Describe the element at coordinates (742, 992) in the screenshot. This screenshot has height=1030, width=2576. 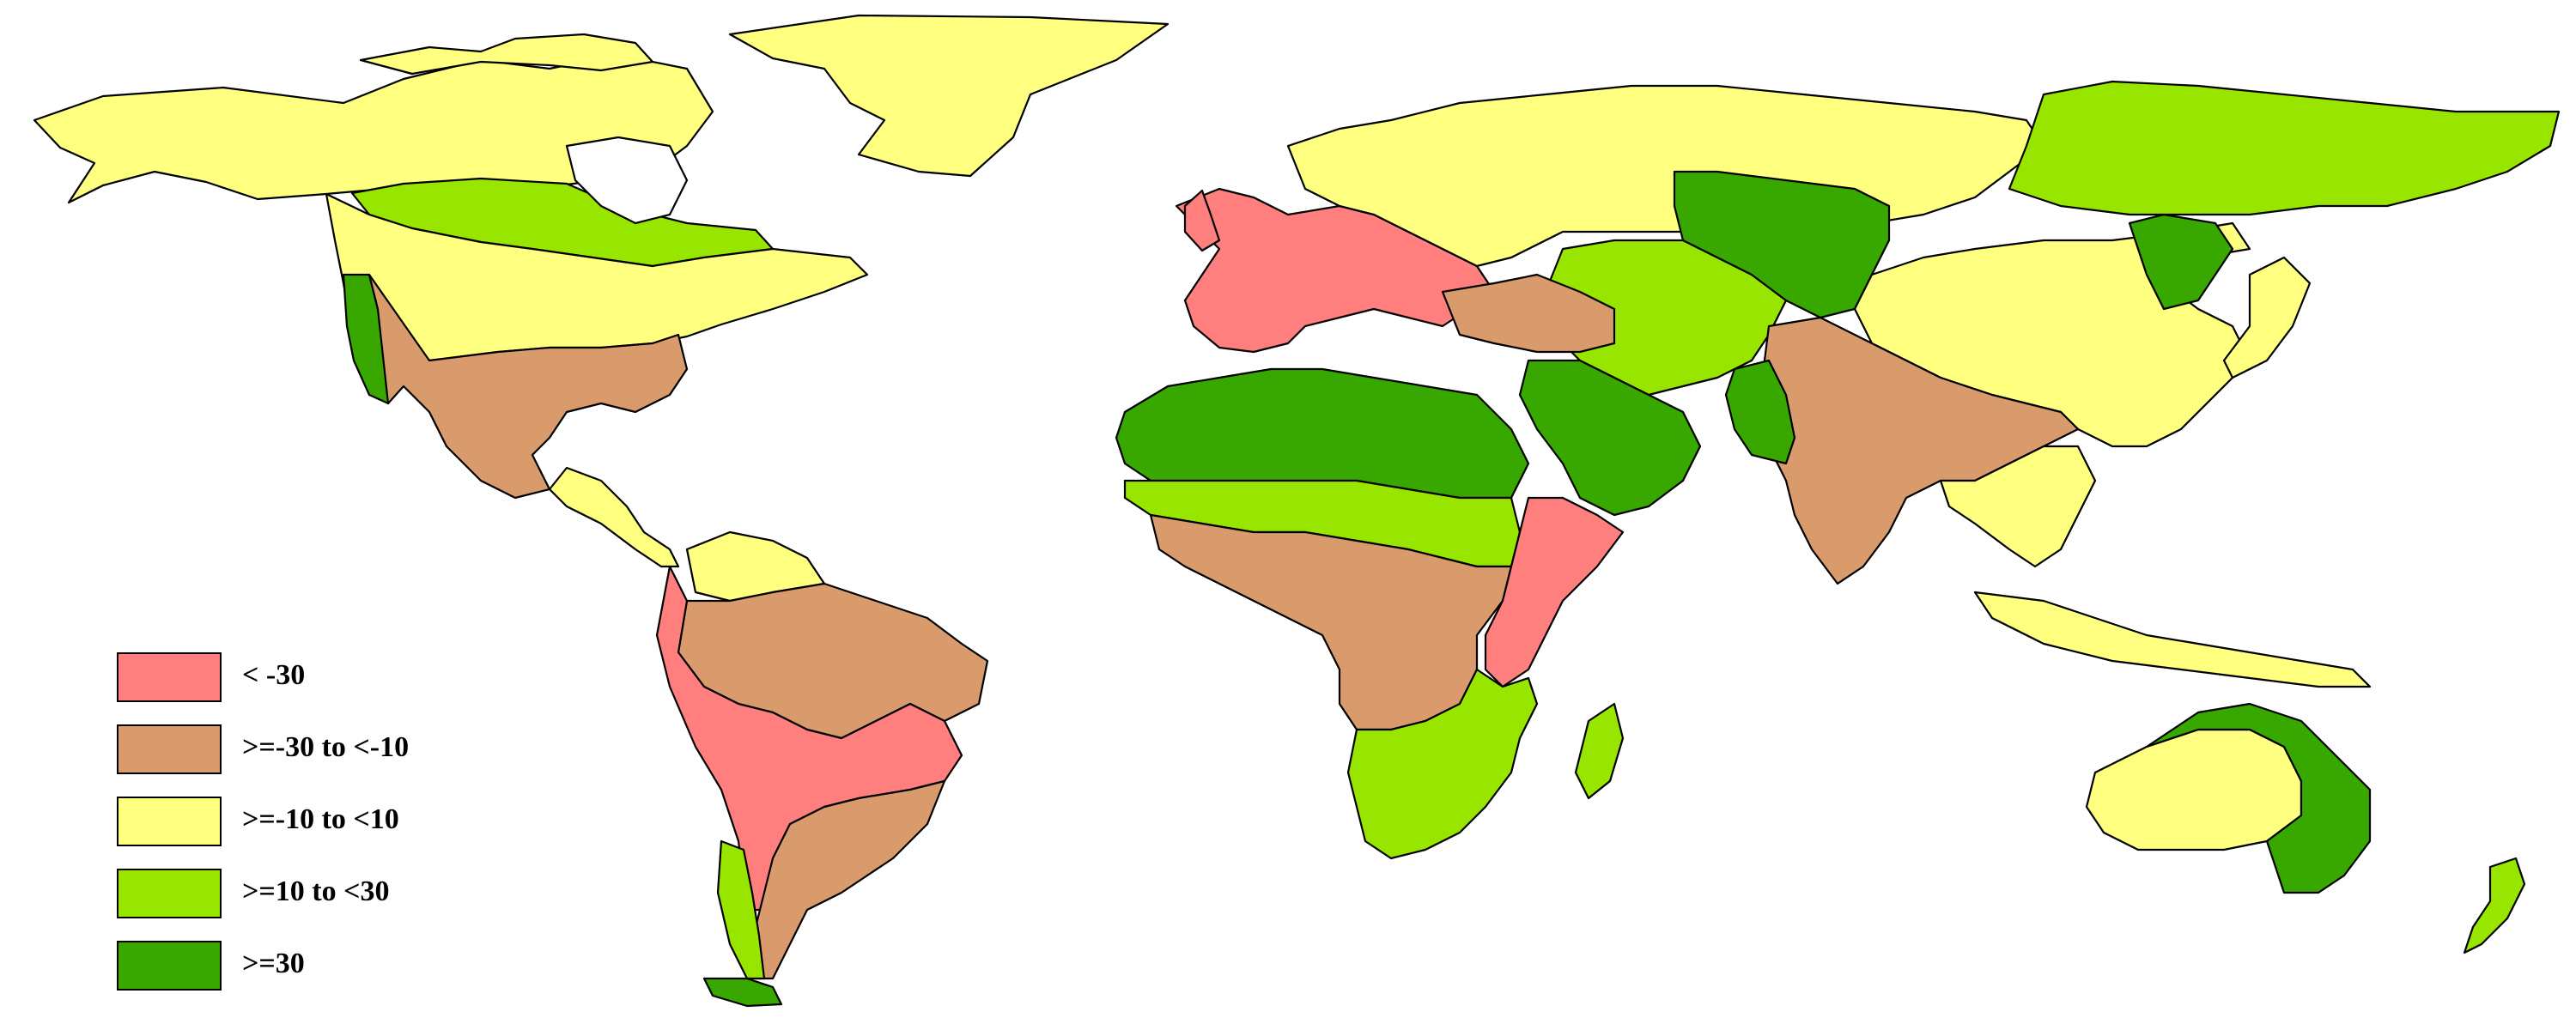
I see `region-patagonia` at that location.